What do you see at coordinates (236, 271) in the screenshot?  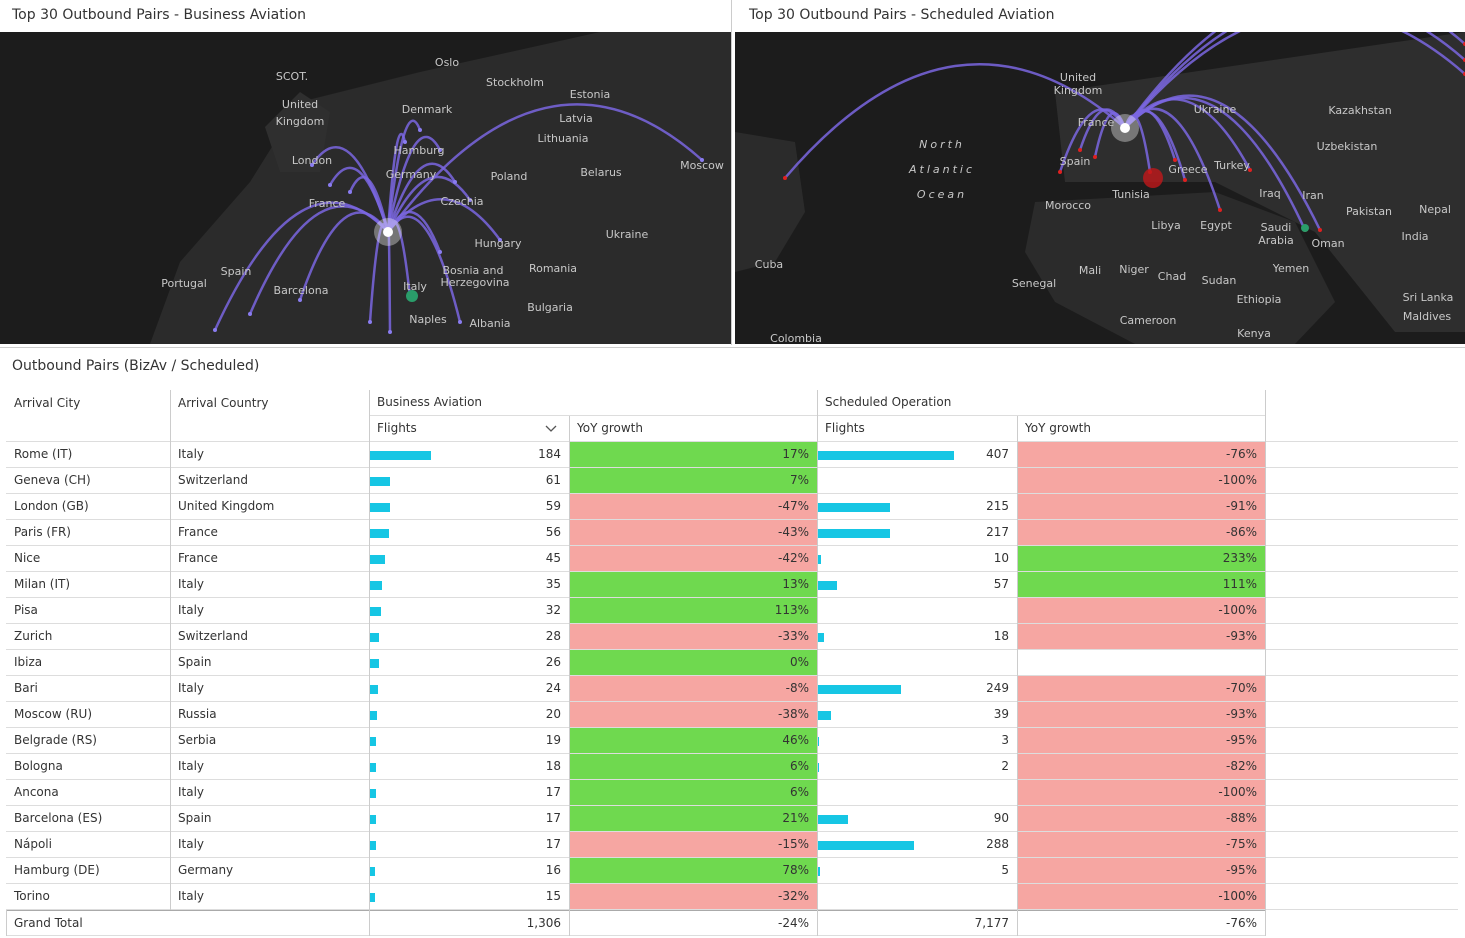 I see `map-label: Spain` at bounding box center [236, 271].